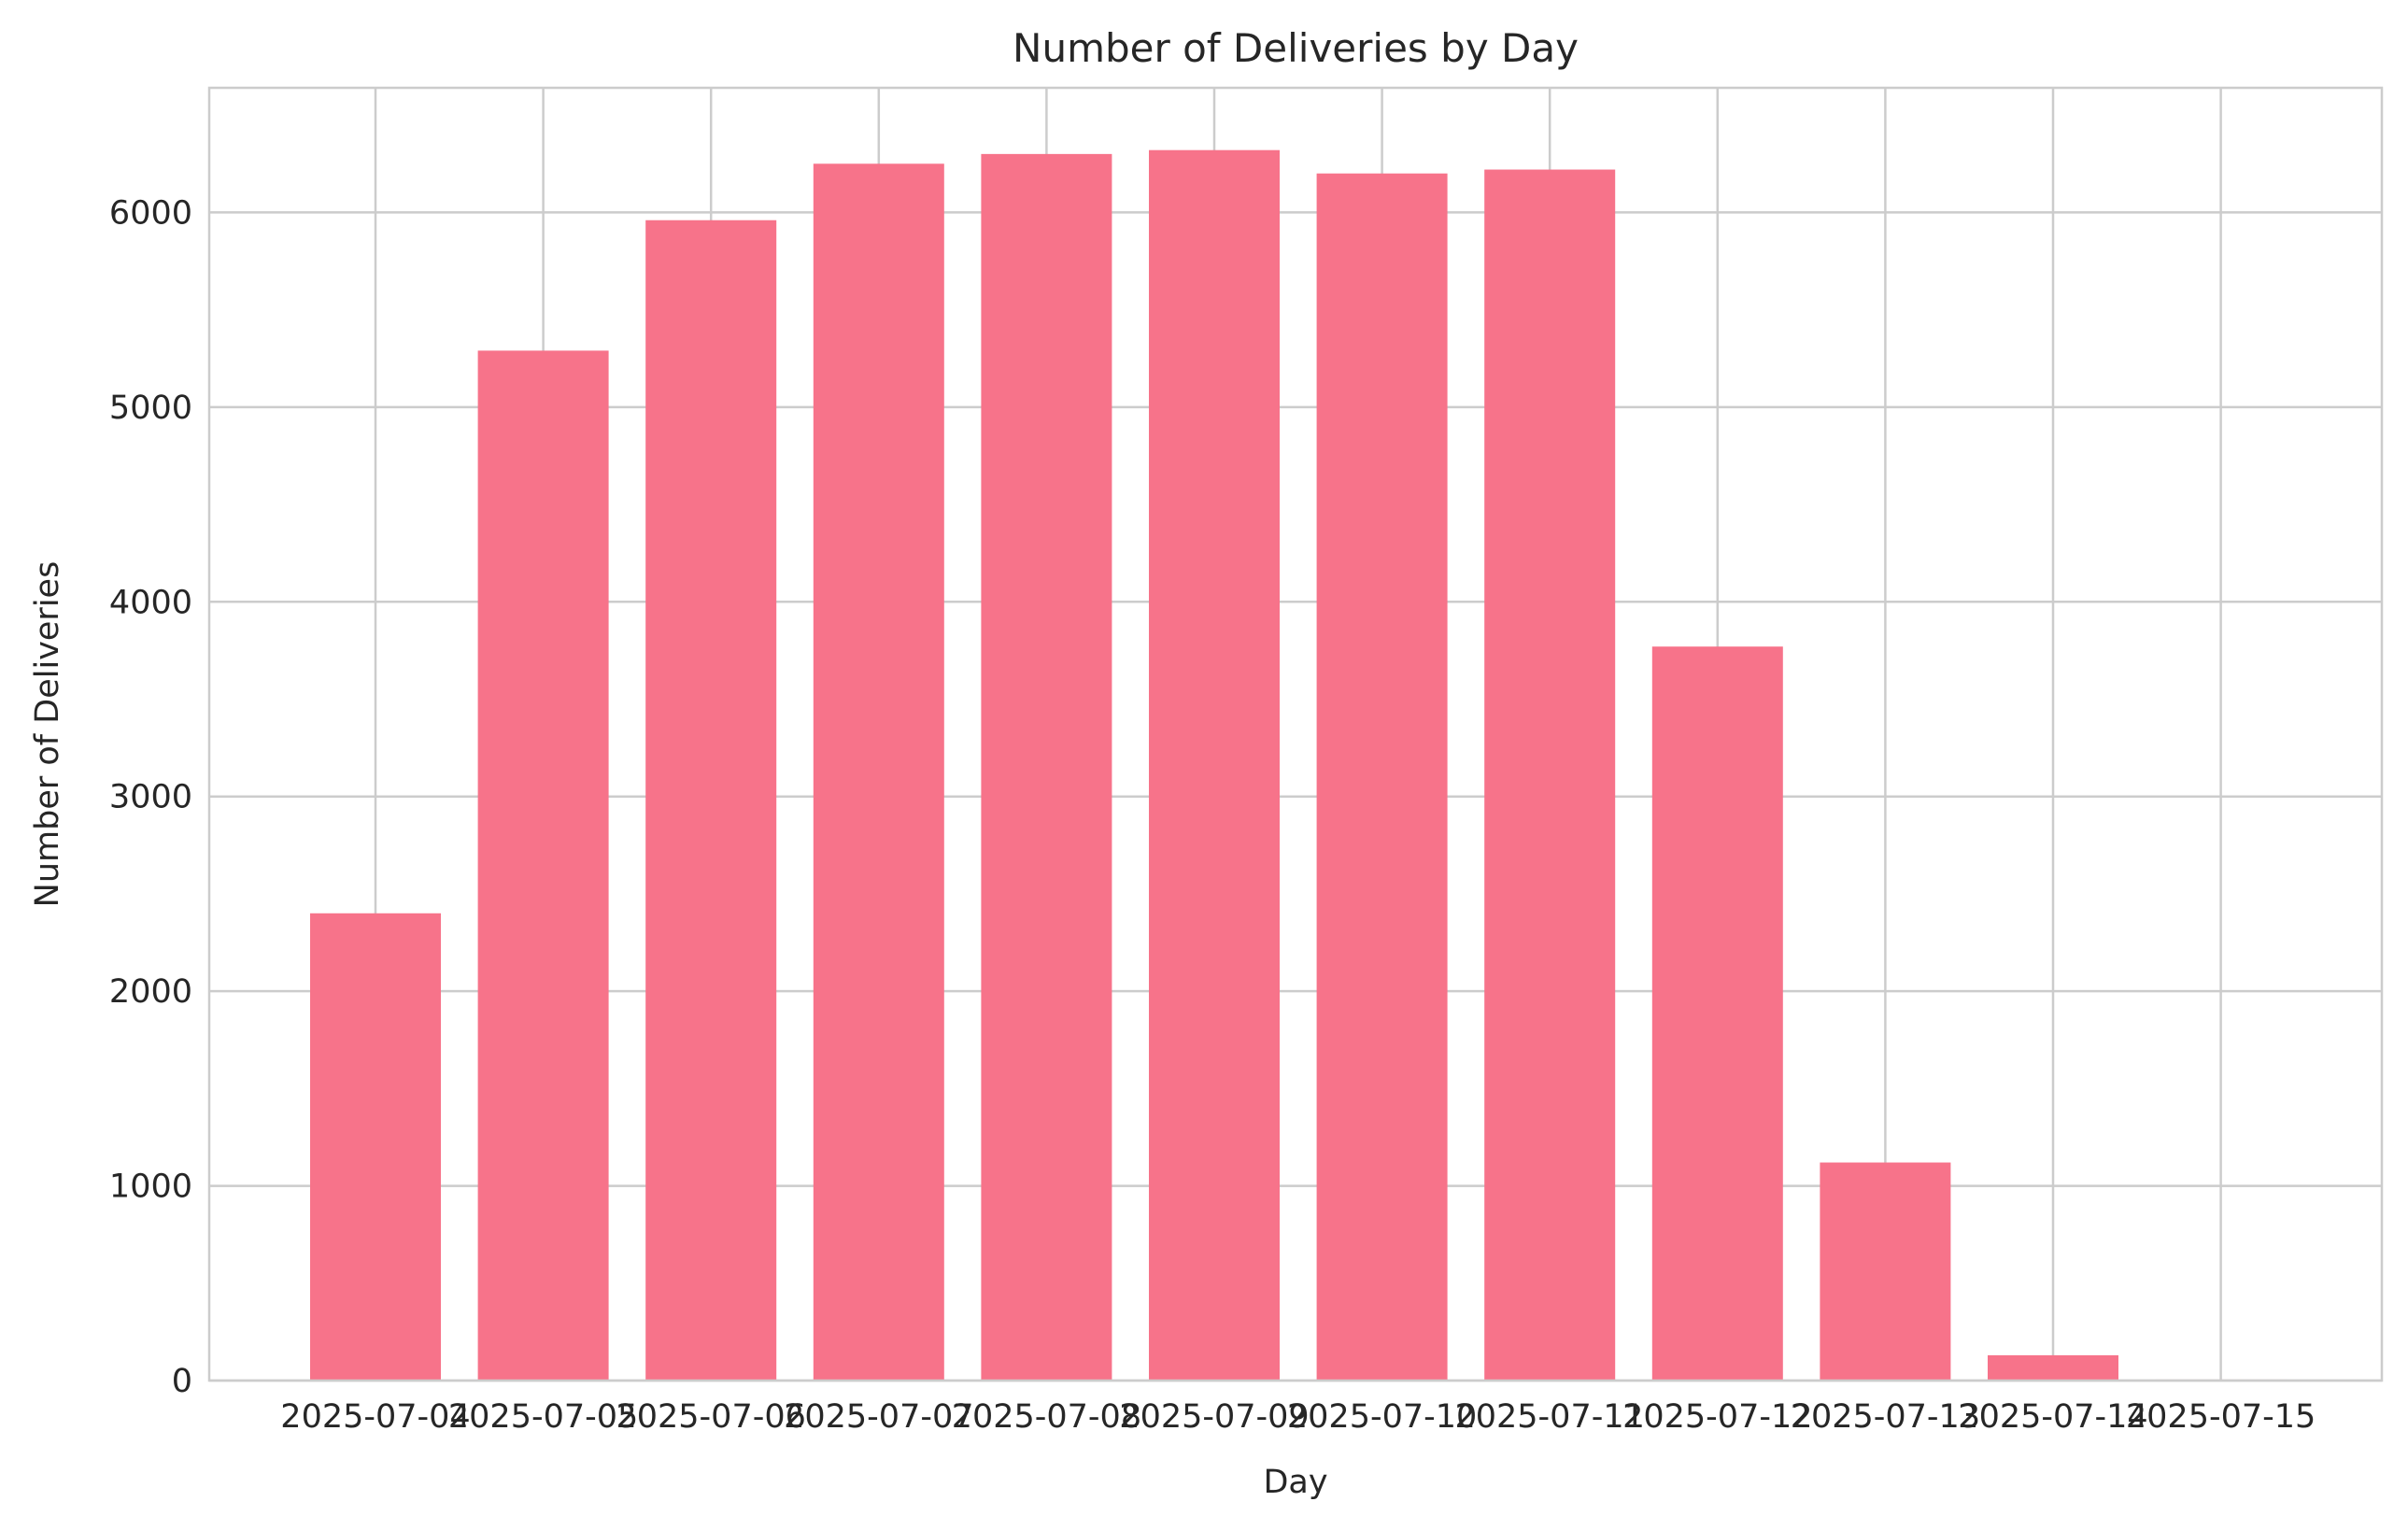 This screenshot has width=2408, height=1530. Describe the element at coordinates (150, 992) in the screenshot. I see `y-tick-label: 2000` at that location.